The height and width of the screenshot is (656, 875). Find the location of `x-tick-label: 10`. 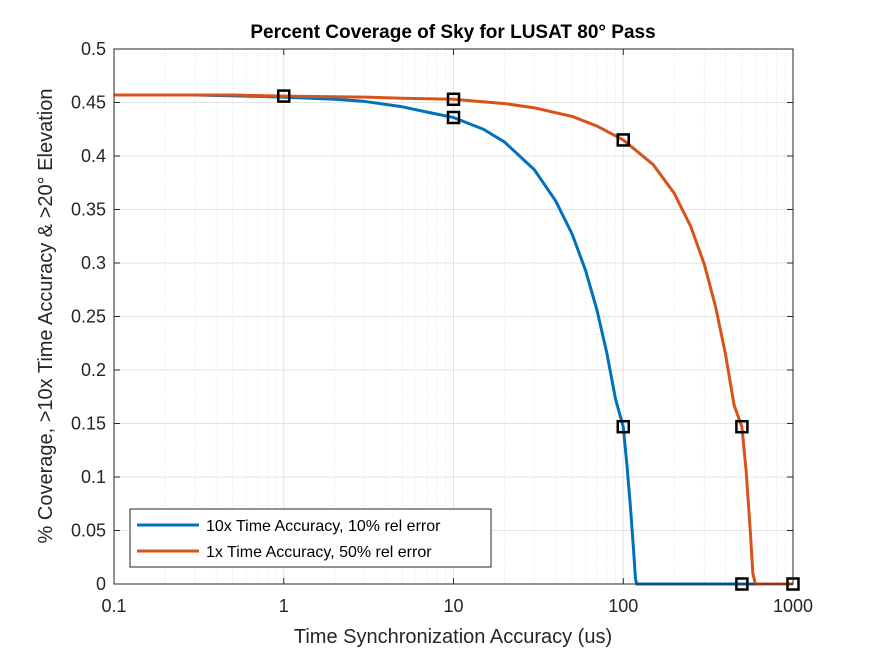

x-tick-label: 10 is located at coordinates (453, 606).